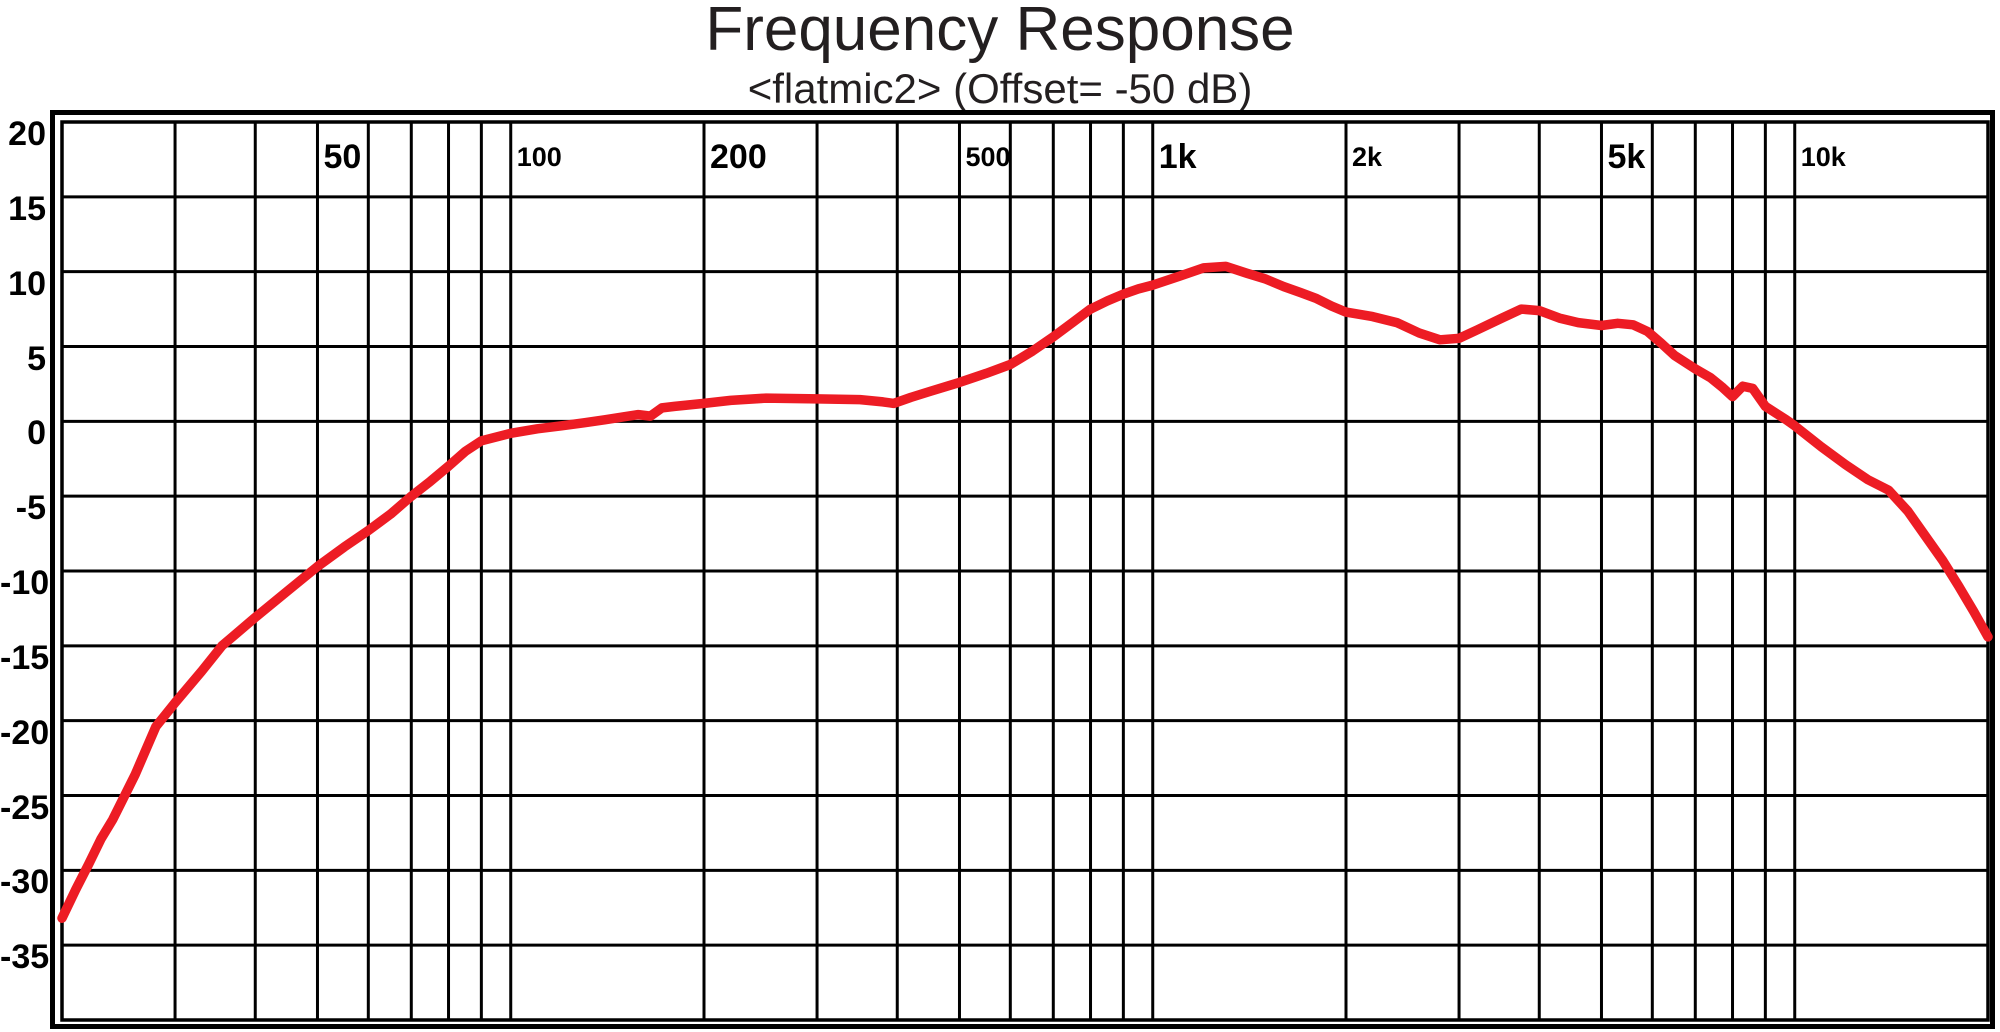  I want to click on x-tick-label: 100, so click(539, 157).